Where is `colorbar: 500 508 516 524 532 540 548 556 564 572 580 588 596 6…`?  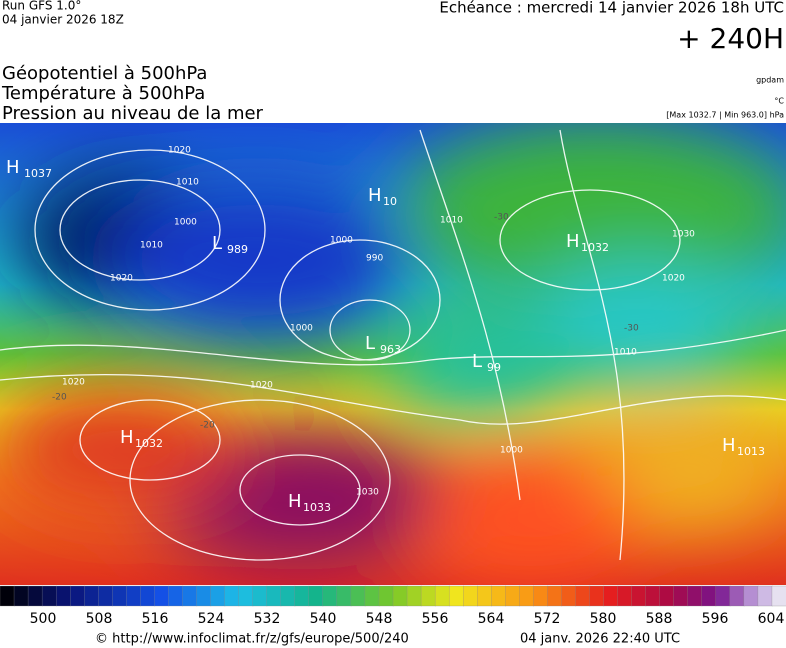 colorbar: 500 508 516 524 532 540 548 556 564 572 580 588 596 6… is located at coordinates (393, 606).